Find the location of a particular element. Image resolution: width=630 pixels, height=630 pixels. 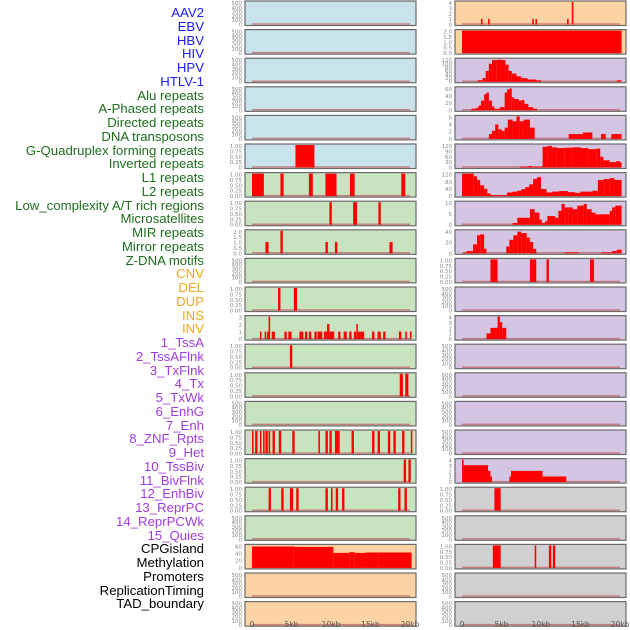

track-label: DUP is located at coordinates (190, 301).